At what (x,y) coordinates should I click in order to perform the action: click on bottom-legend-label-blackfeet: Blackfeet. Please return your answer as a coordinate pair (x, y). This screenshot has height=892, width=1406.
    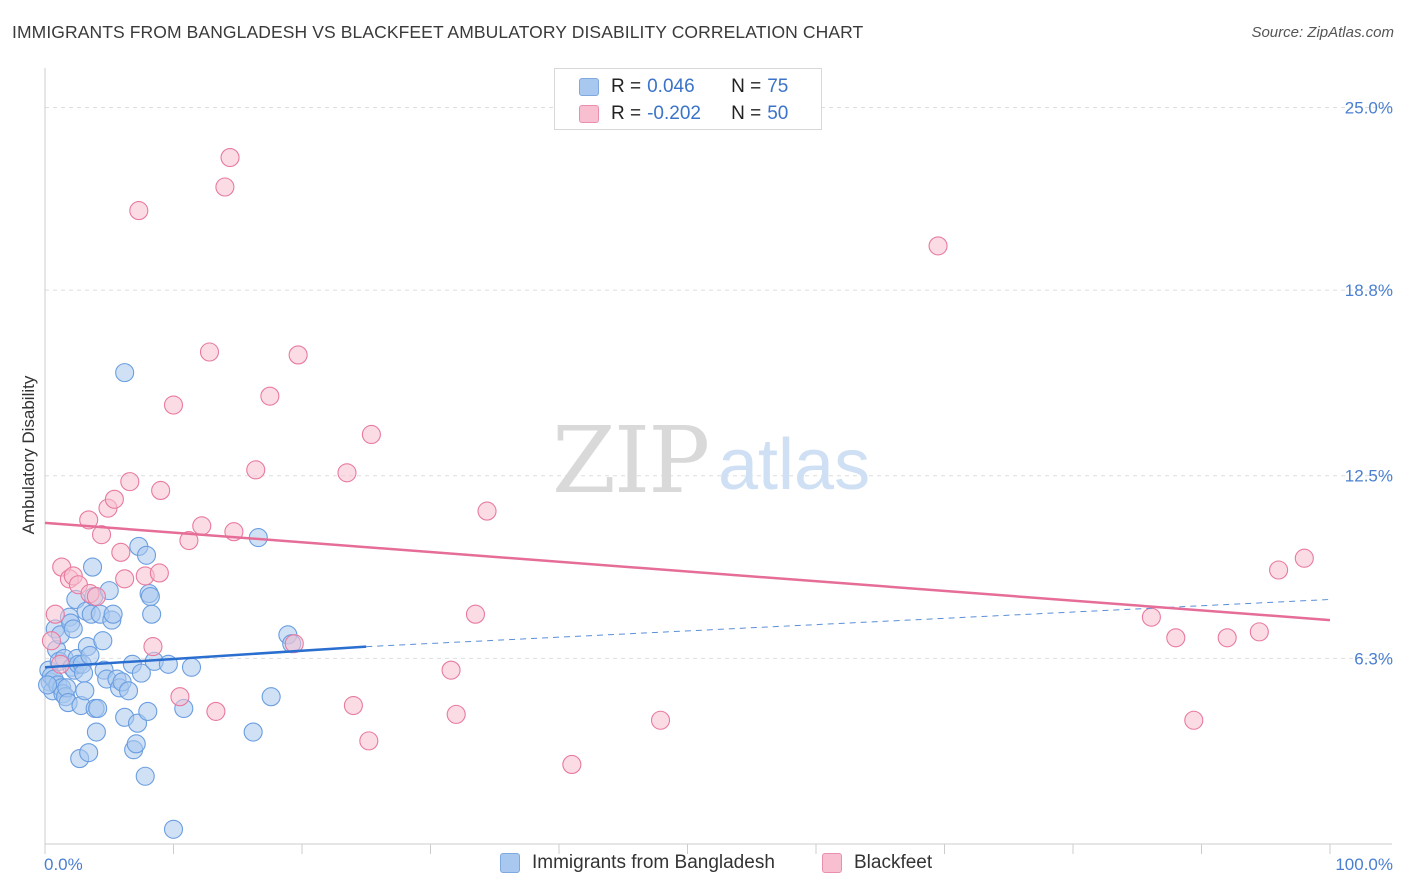
    Looking at the image, I should click on (893, 862).